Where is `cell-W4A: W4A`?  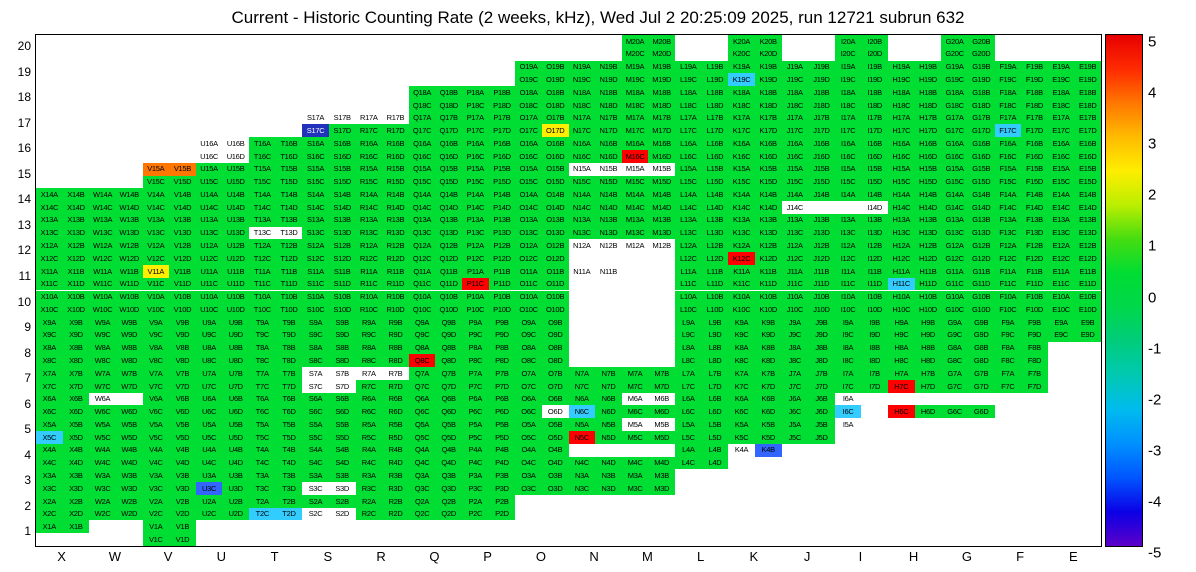
cell-W4A: W4A is located at coordinates (102, 450).